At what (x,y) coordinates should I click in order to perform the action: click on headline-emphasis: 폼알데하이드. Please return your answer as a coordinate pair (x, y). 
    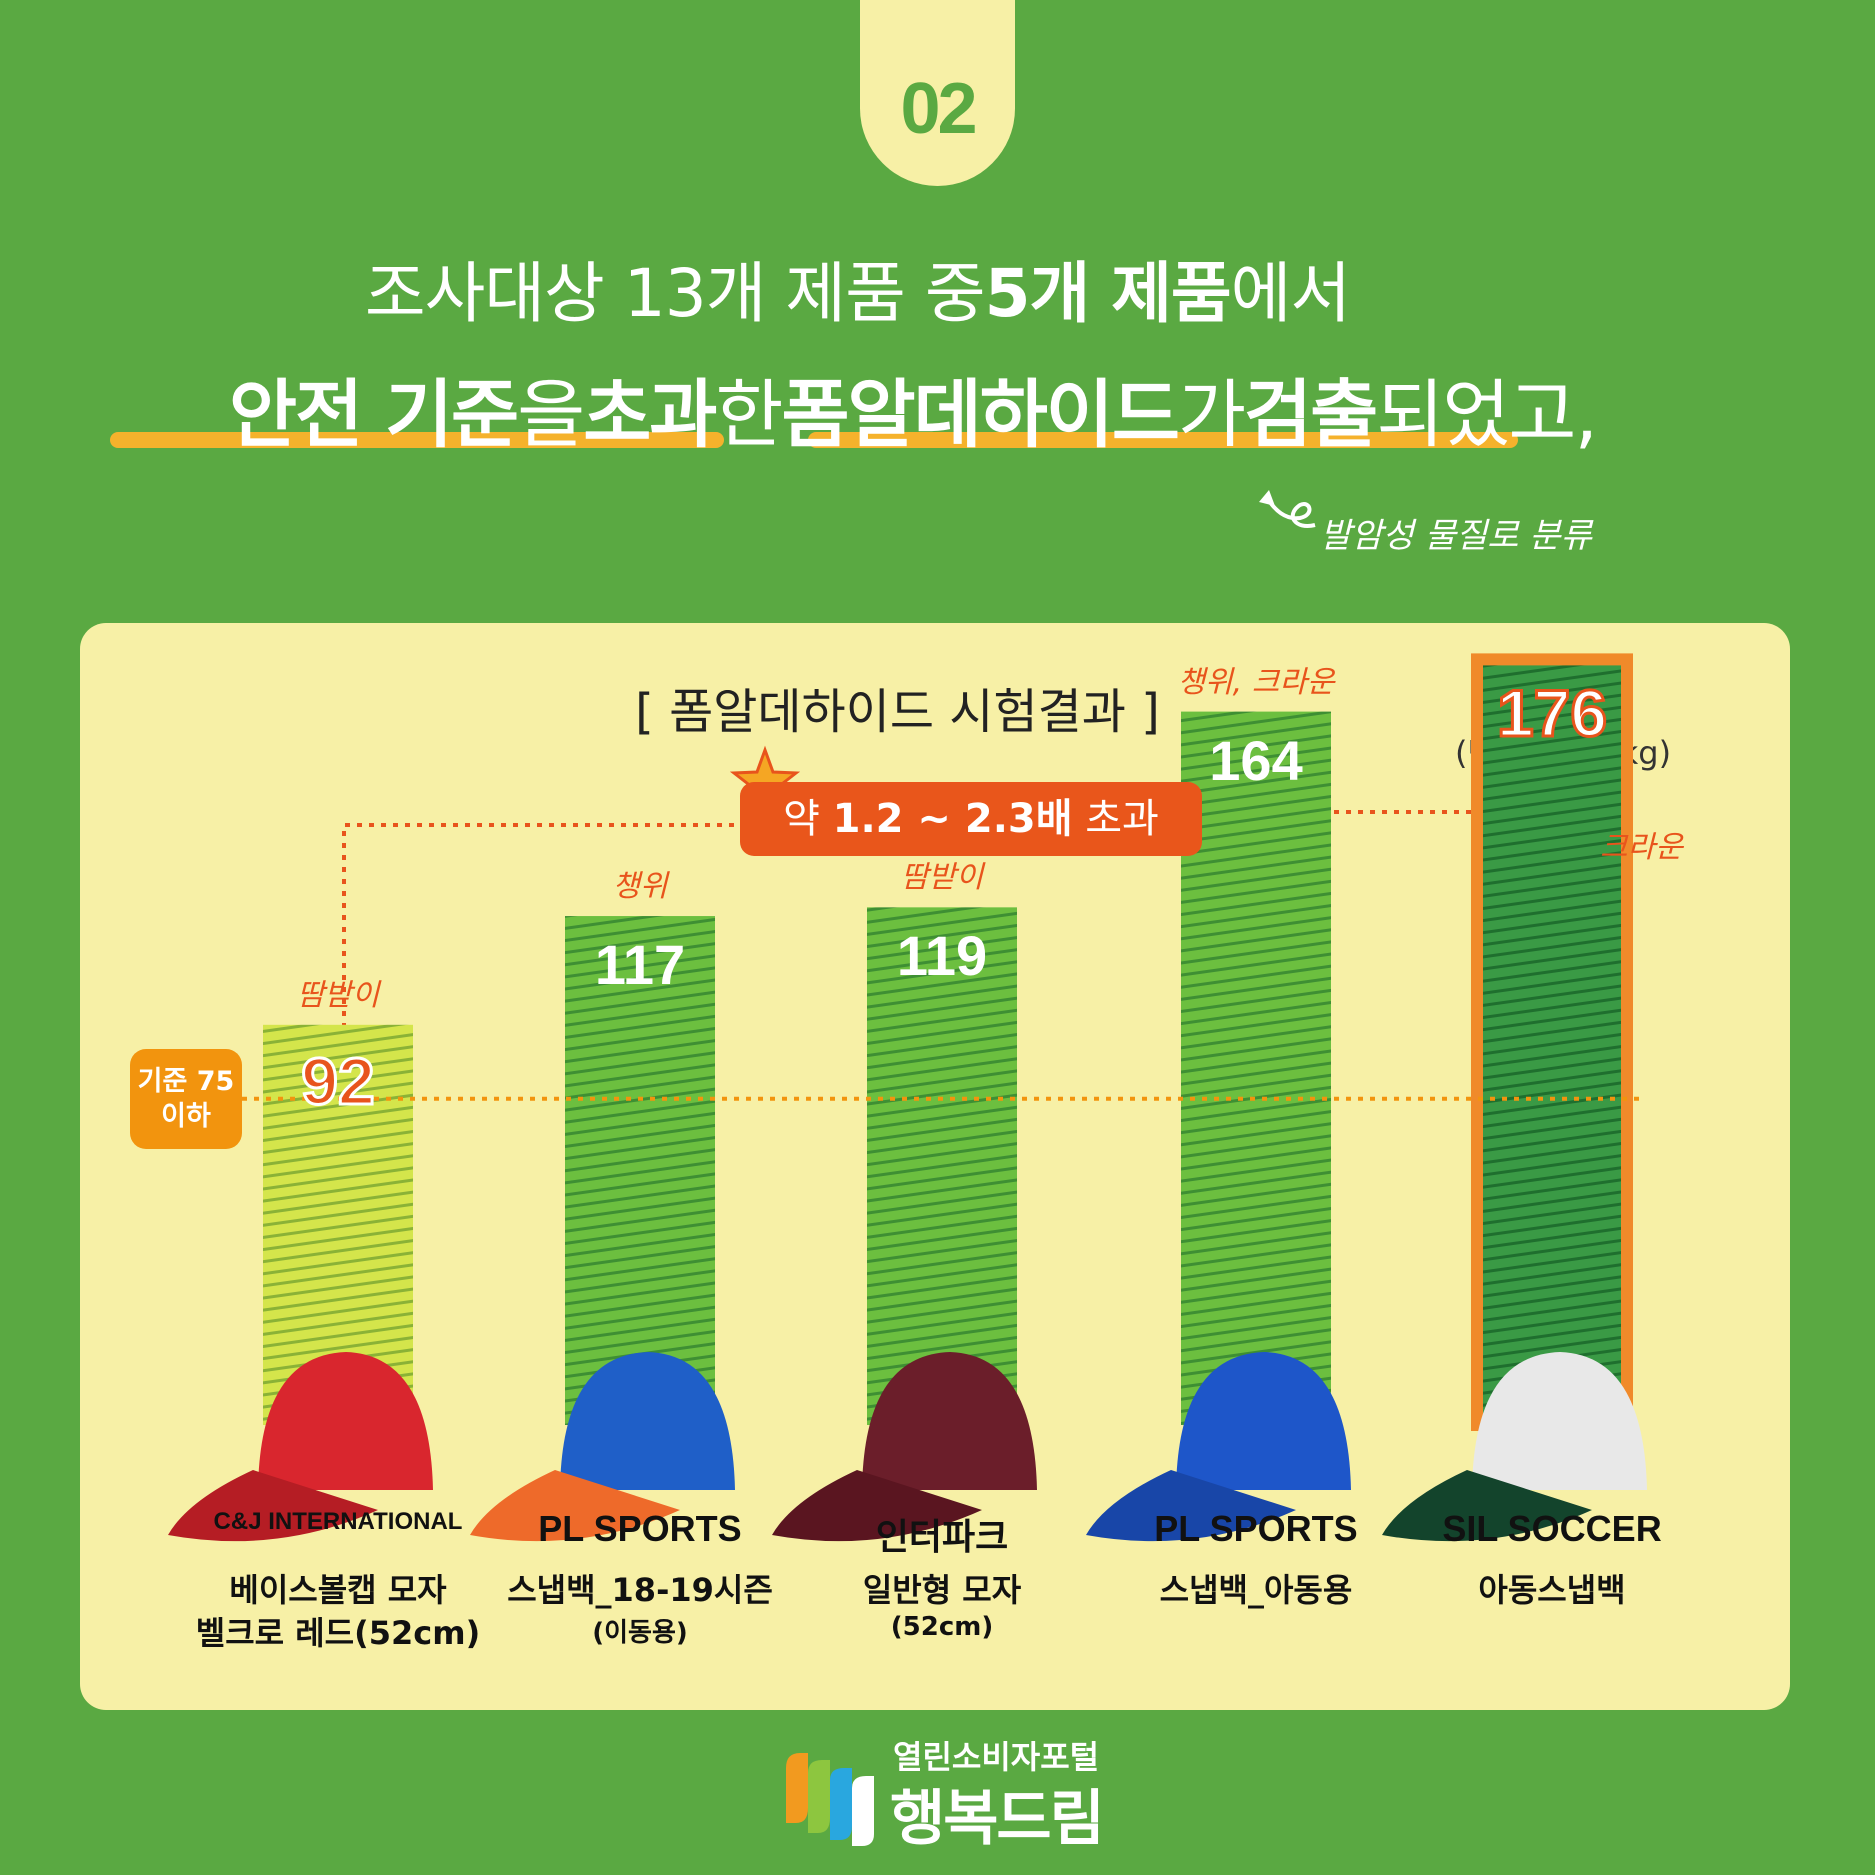
    Looking at the image, I should click on (980, 415).